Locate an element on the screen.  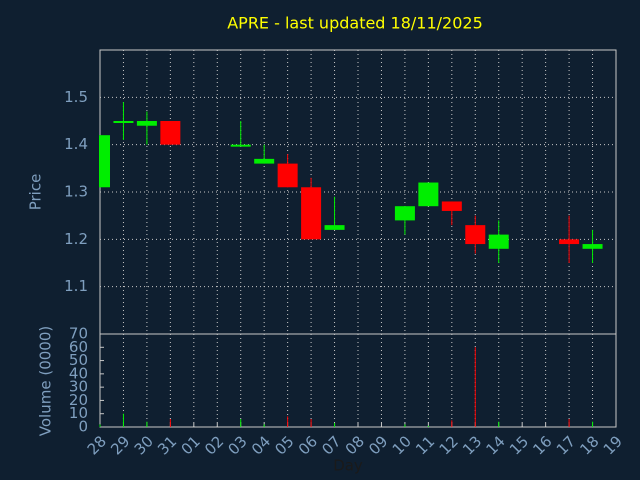
y-tick-label: 1.2 is located at coordinates (76, 239).